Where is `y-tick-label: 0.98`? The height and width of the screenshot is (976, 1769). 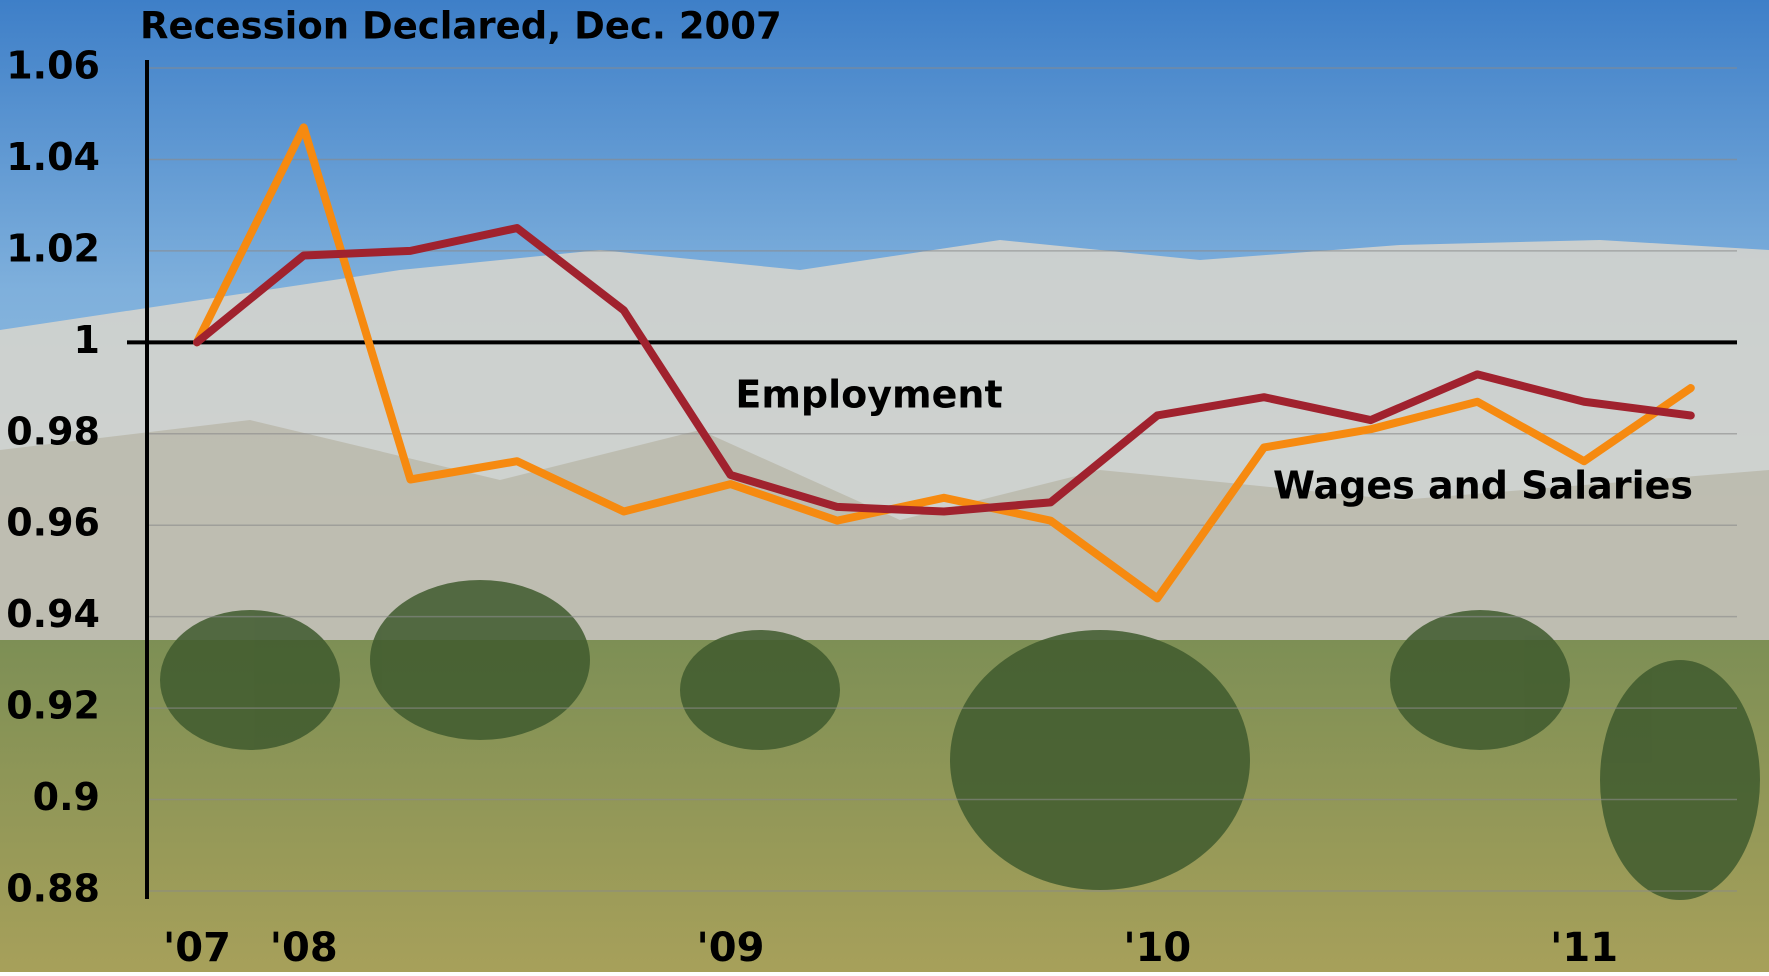
y-tick-label: 0.98 is located at coordinates (53, 431).